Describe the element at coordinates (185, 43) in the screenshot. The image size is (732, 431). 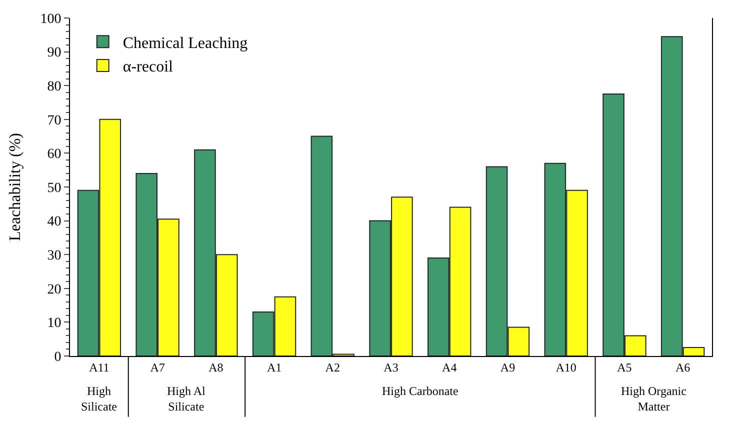
I see `legend-label: Chemical Leaching` at that location.